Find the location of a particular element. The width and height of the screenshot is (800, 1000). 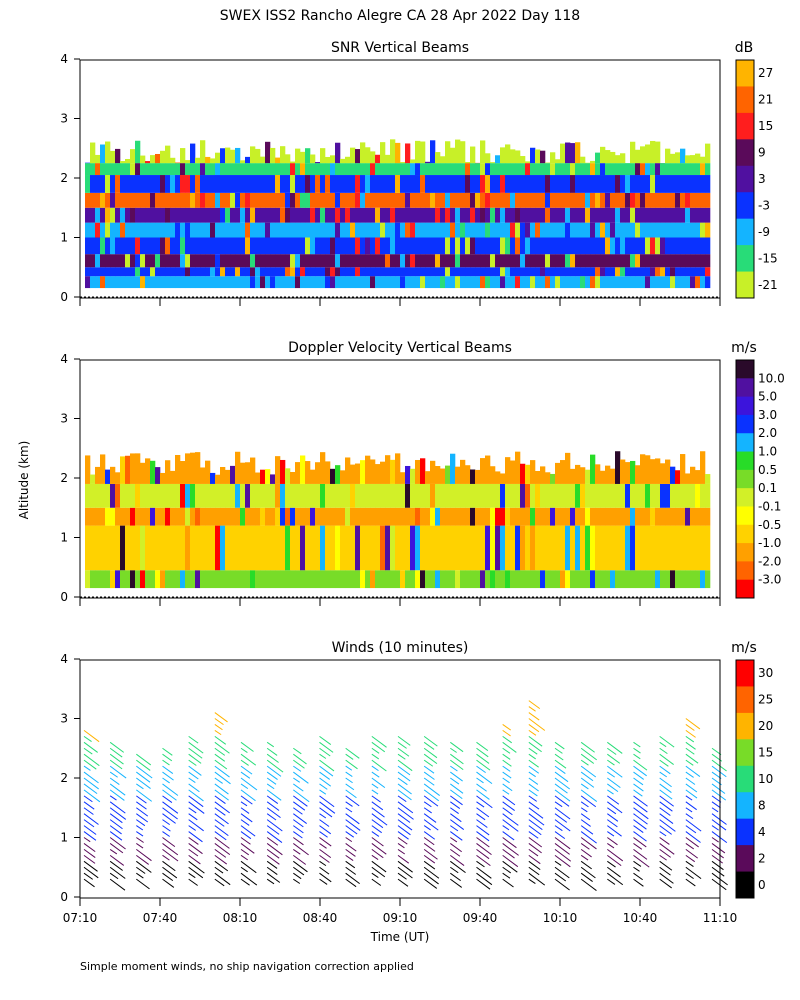

snr-field is located at coordinates (398, 214).